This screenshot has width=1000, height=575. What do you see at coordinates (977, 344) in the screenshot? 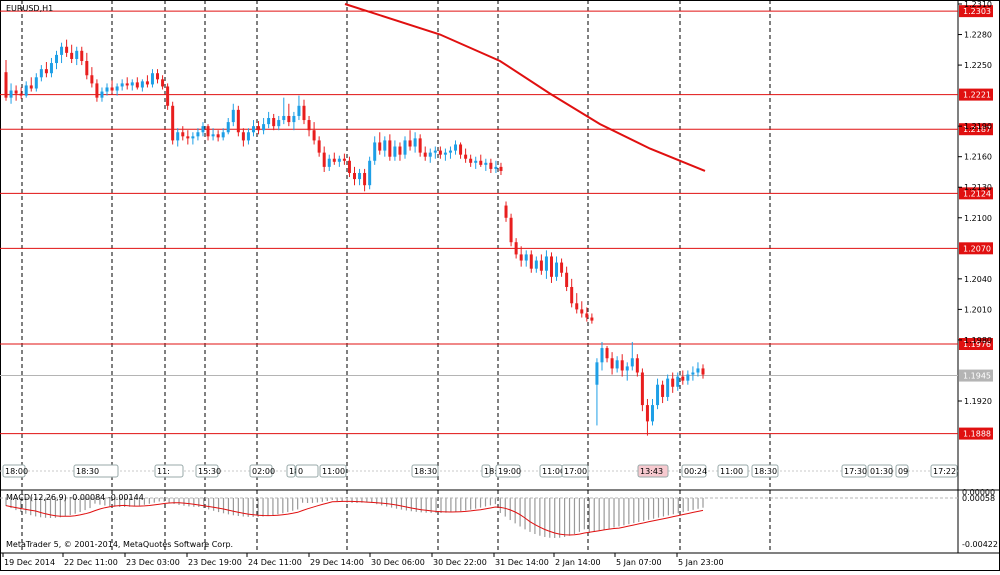
I see `price-tag-label: 1.1976` at bounding box center [977, 344].